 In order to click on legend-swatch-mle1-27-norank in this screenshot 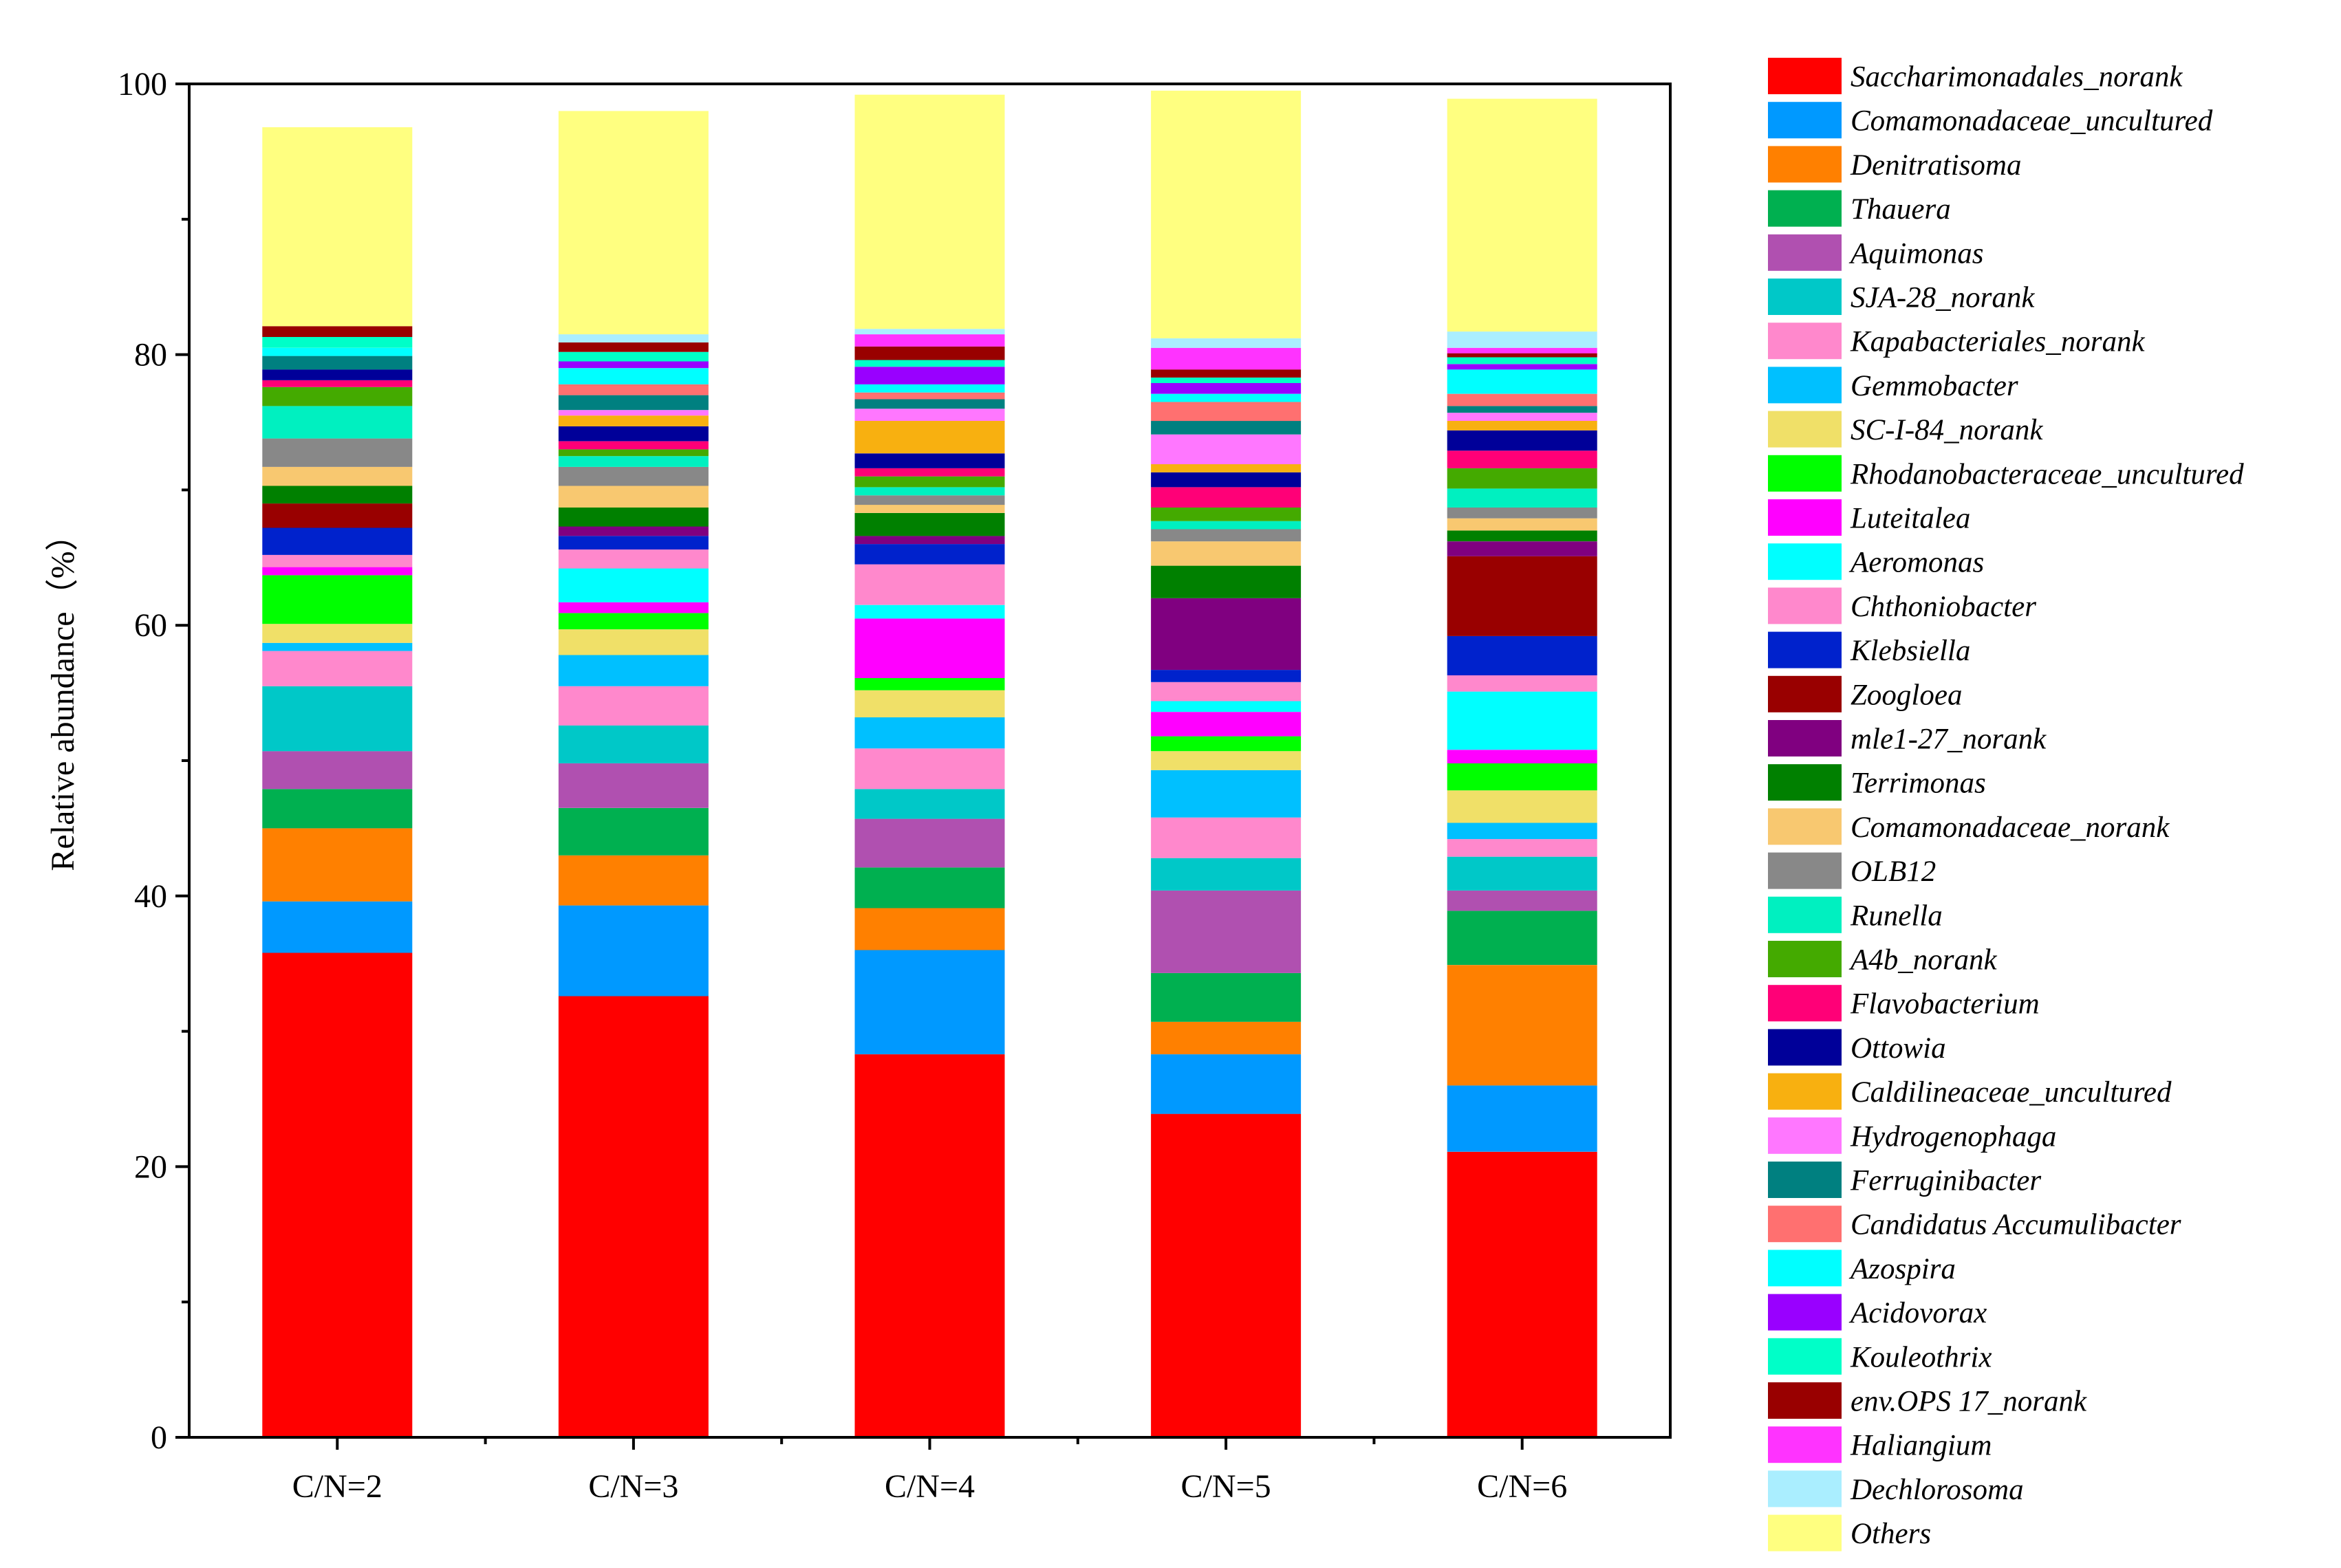, I will do `click(1805, 738)`.